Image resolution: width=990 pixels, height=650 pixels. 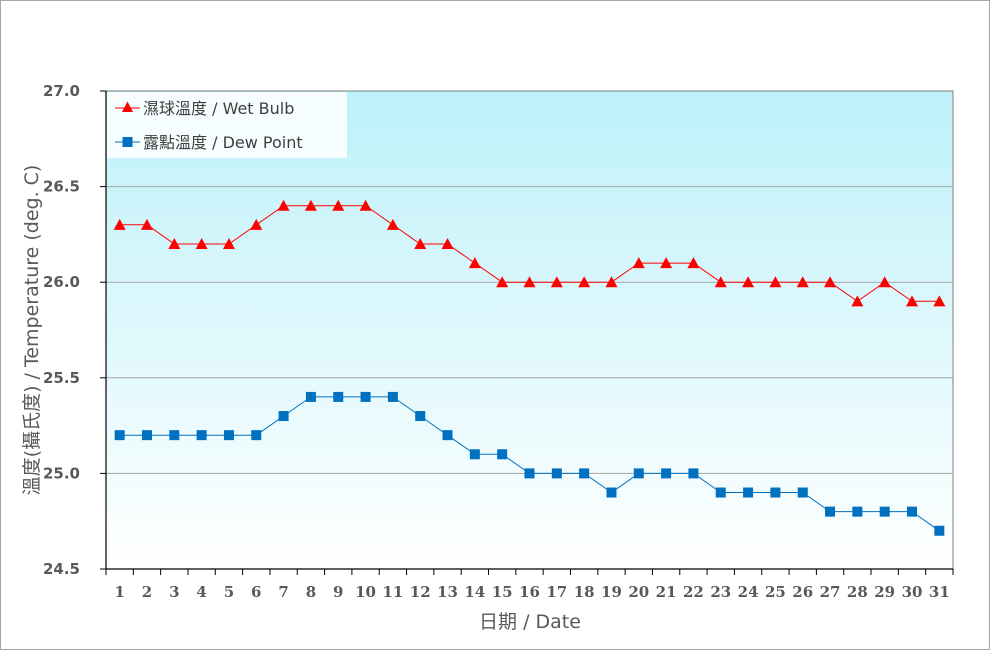 What do you see at coordinates (420, 592) in the screenshot?
I see `x-tick-label: 12` at bounding box center [420, 592].